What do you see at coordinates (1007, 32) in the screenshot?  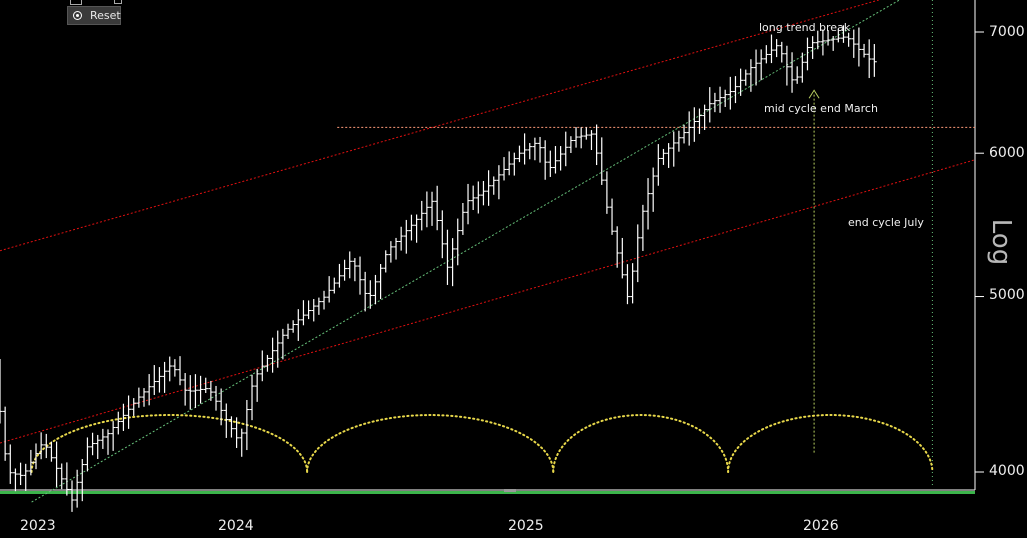 I see `y-tick-label: 7000` at bounding box center [1007, 32].